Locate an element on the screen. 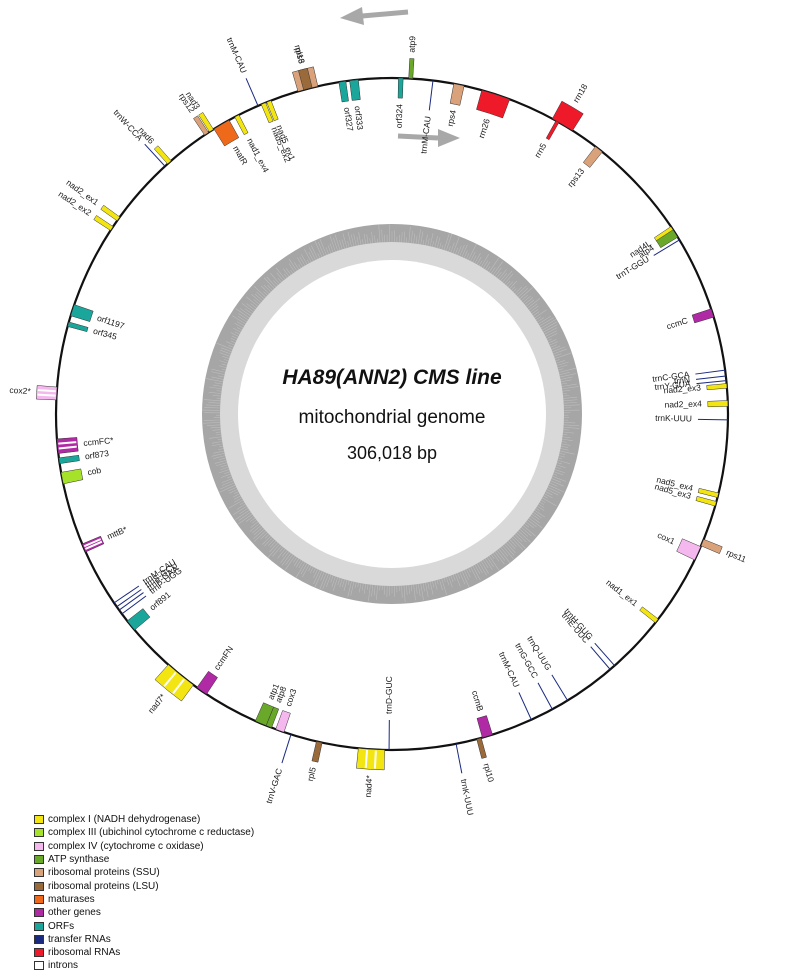  gene-ccmc: ccmC is located at coordinates (689, 320).